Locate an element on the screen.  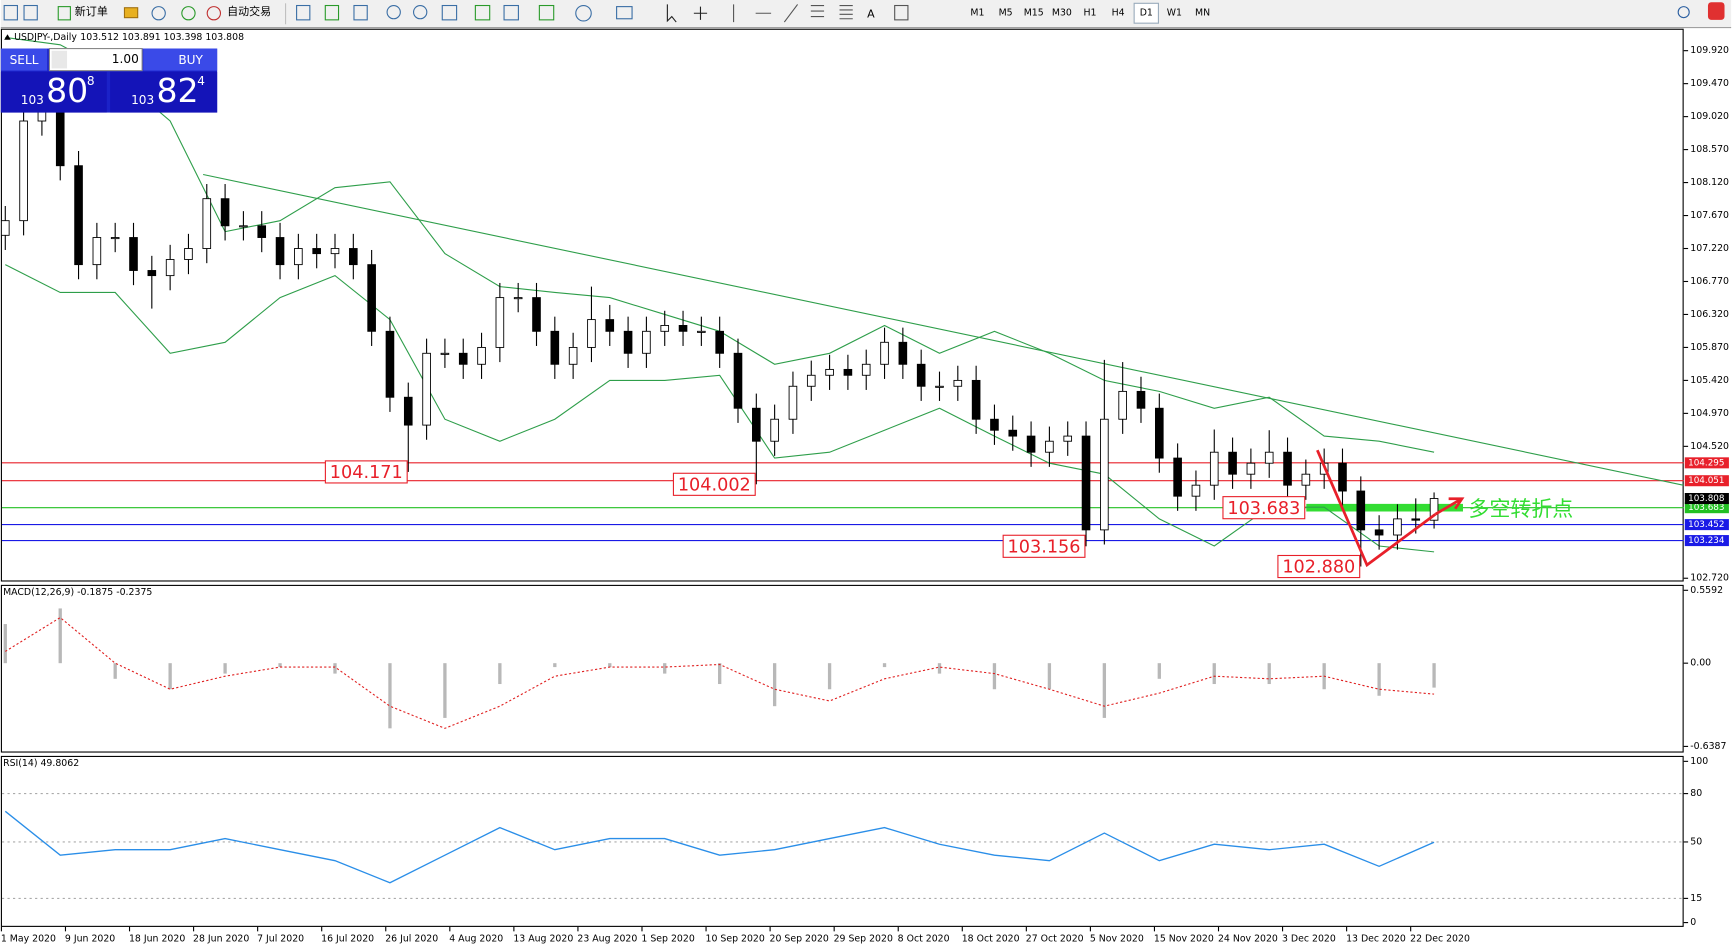
x-tick-label: 26 Jul 2020 is located at coordinates (411, 939).